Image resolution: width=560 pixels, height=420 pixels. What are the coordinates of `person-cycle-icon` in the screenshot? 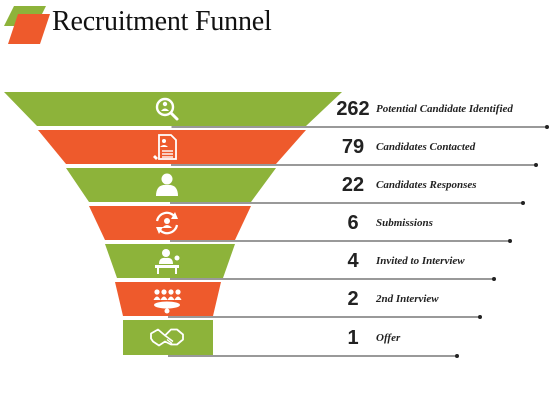 It's located at (167, 223).